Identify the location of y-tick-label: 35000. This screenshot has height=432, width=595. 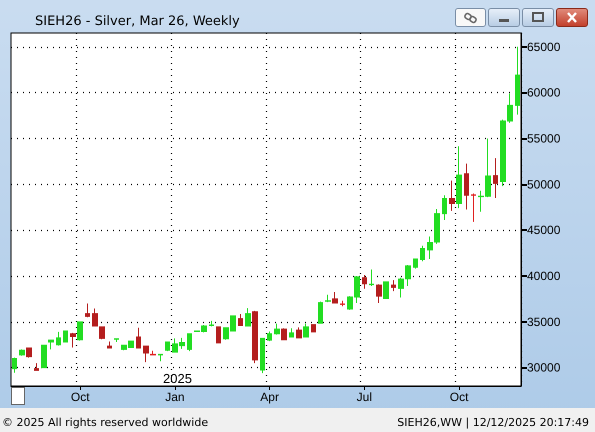
(544, 321).